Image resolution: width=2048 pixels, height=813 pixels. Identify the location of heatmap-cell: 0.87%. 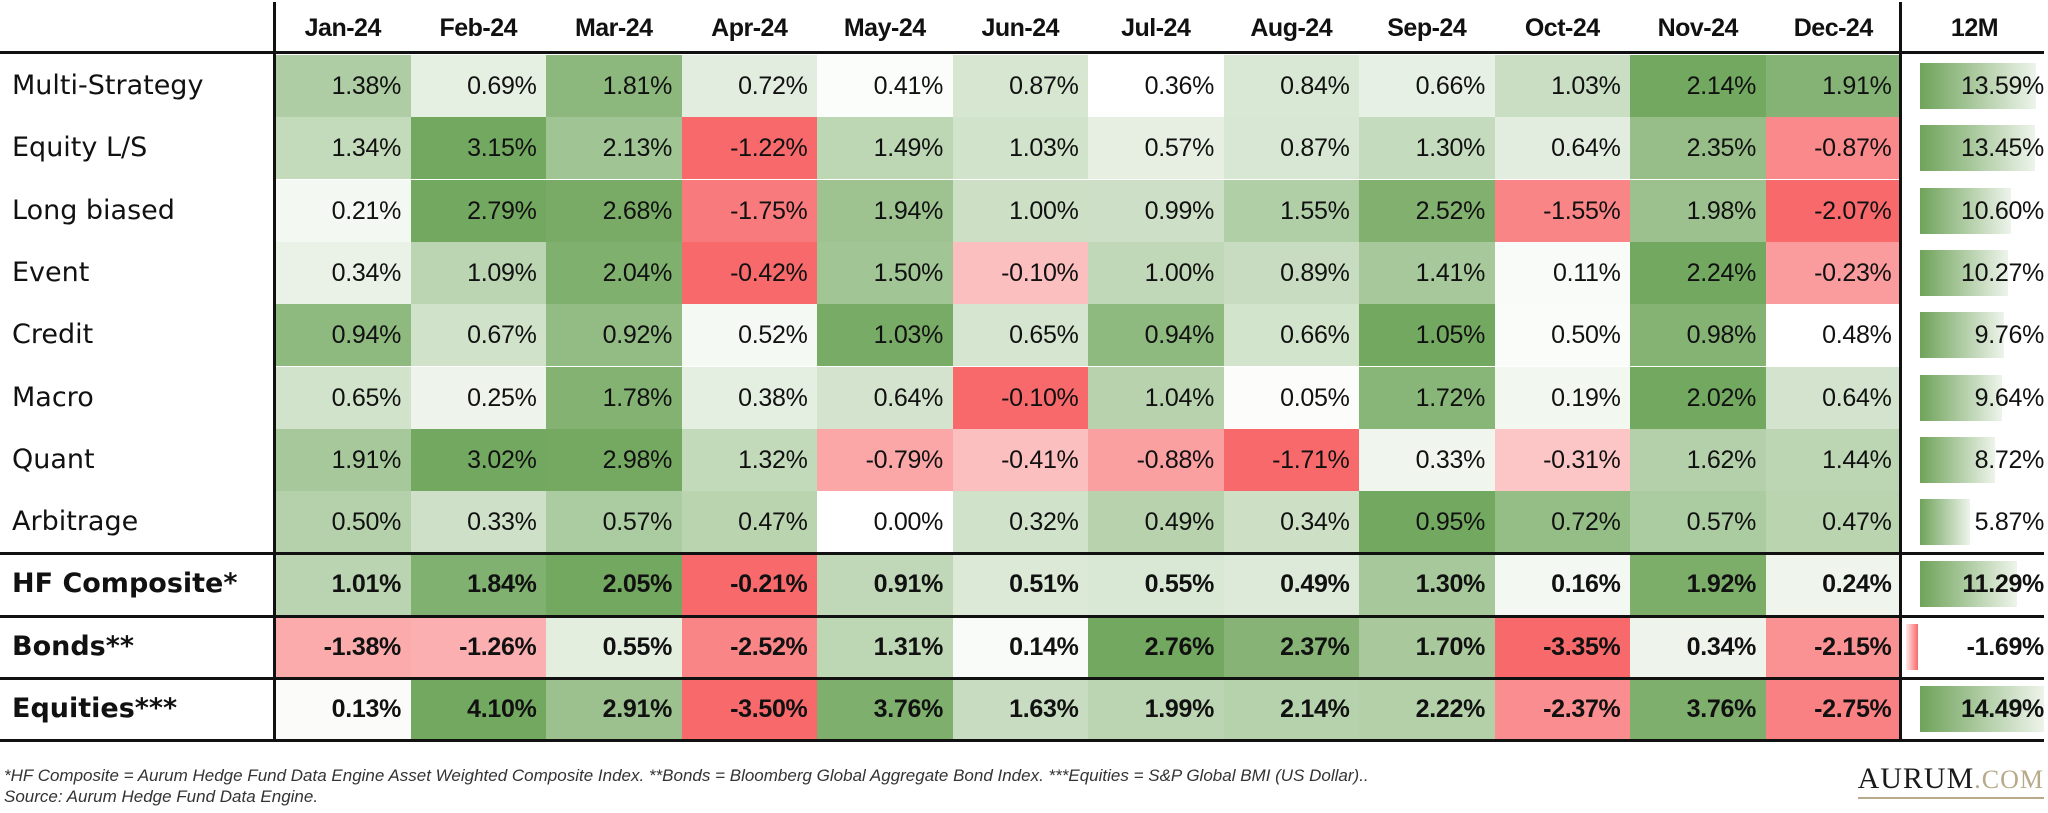
(1020, 86).